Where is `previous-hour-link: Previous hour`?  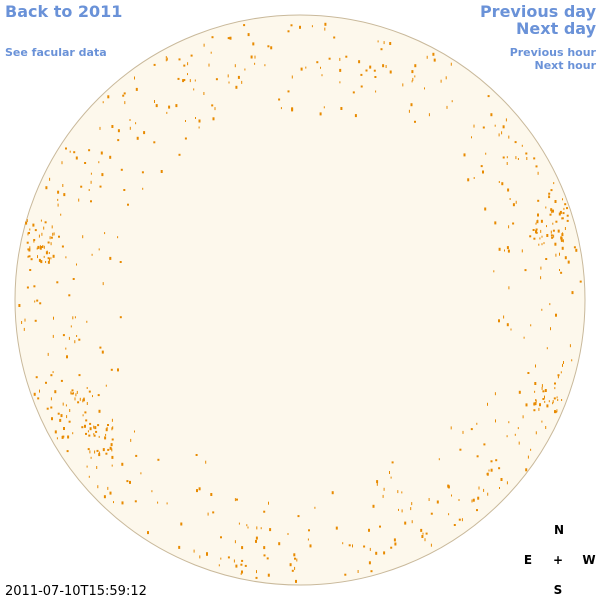
previous-hour-link: Previous hour is located at coordinates (553, 52).